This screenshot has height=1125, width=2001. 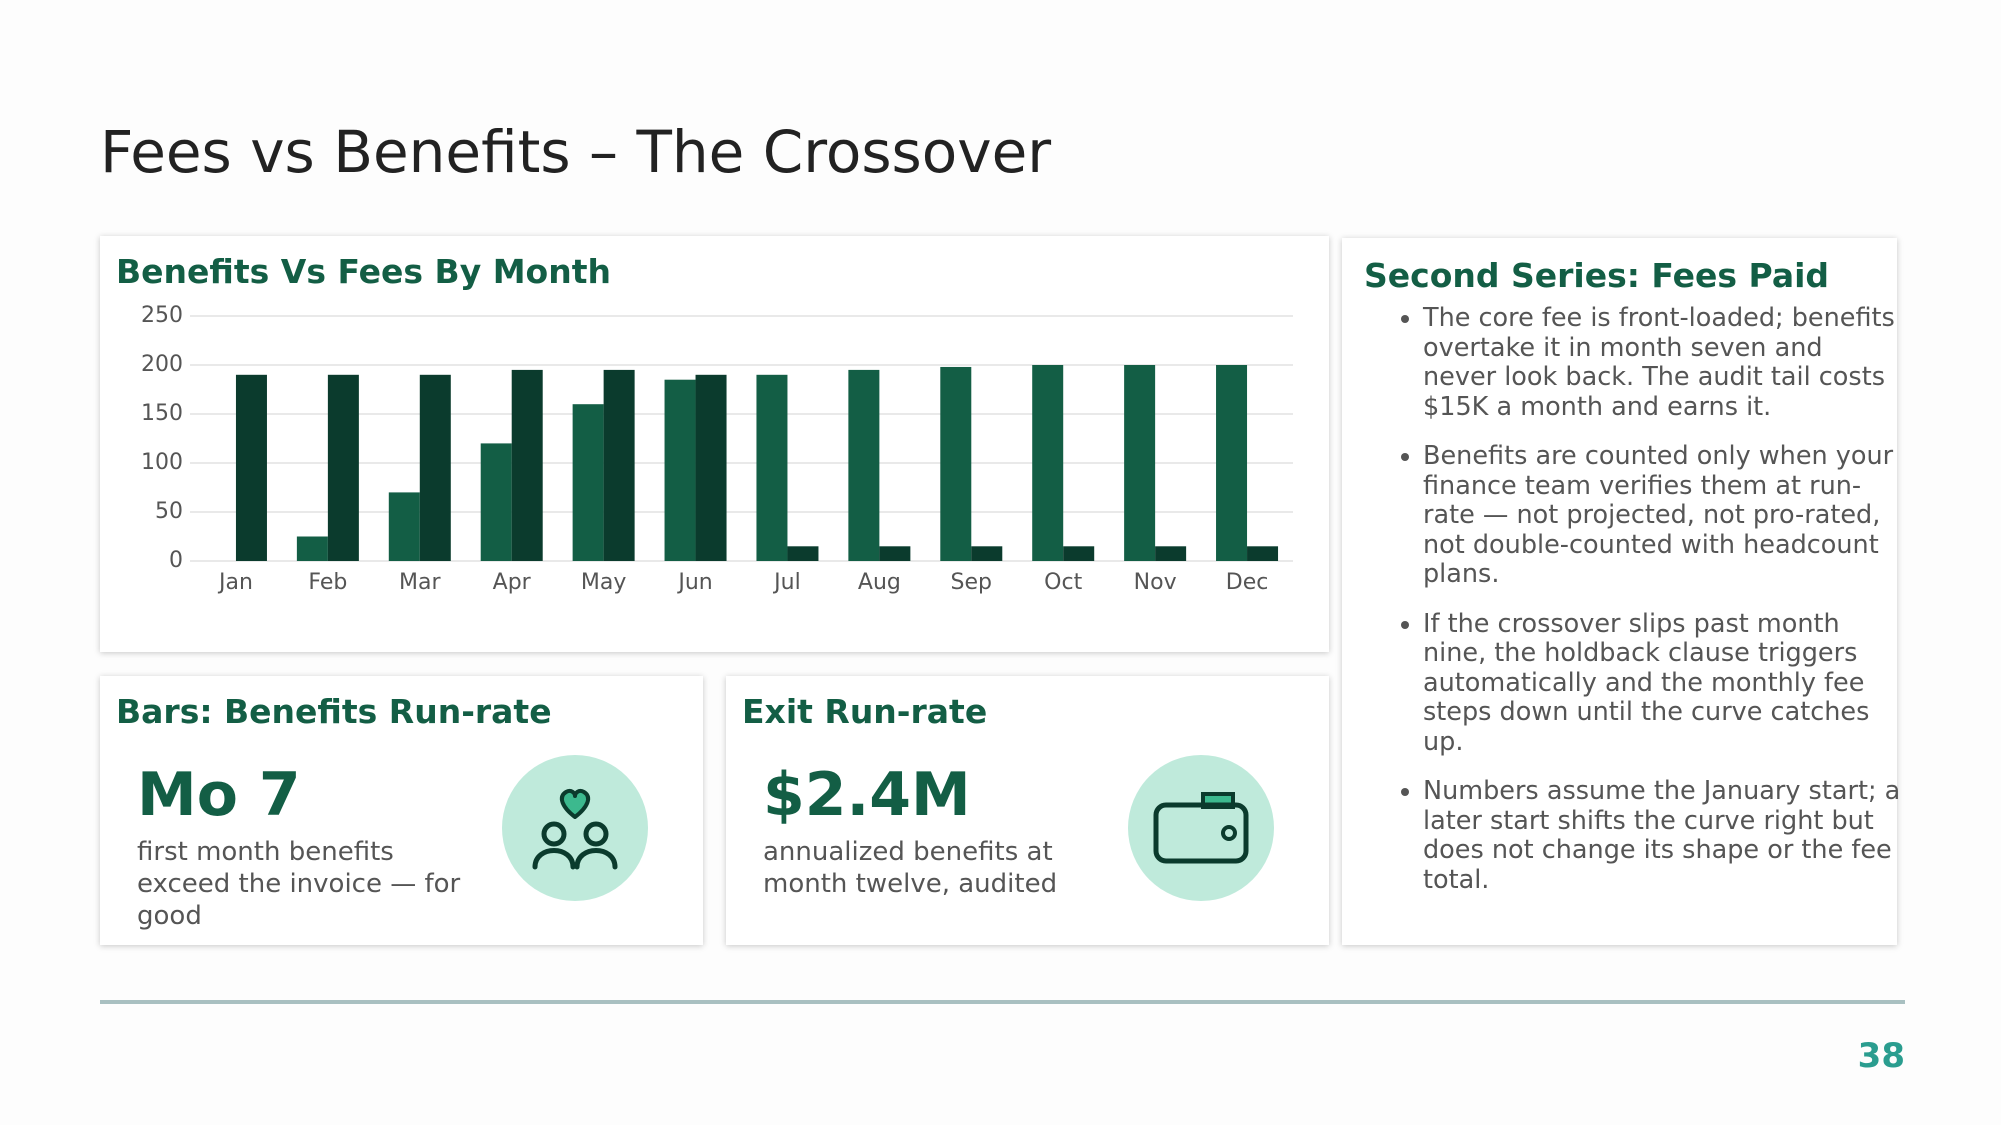 What do you see at coordinates (1063, 582) in the screenshot?
I see `x-tick-label: Oct` at bounding box center [1063, 582].